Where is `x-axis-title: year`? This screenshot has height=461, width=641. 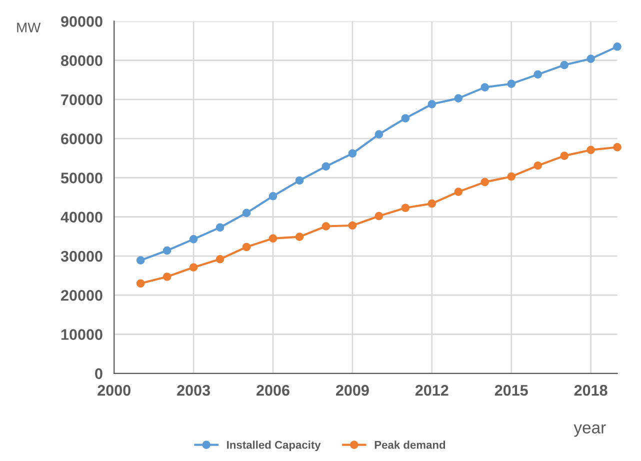
x-axis-title: year is located at coordinates (590, 430).